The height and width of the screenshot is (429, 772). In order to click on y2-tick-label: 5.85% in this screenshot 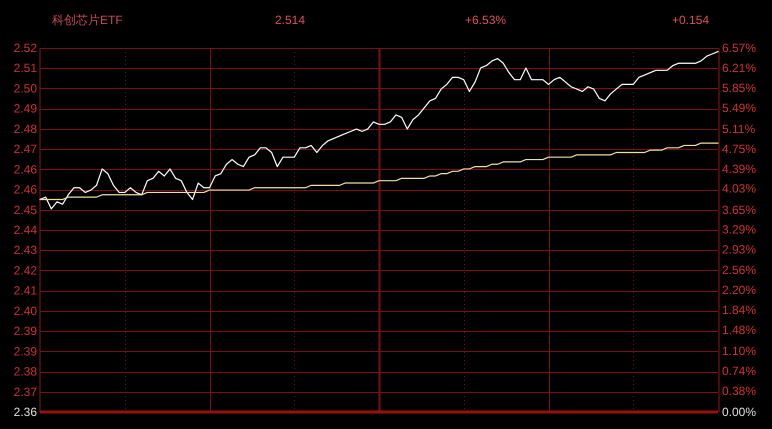, I will do `click(739, 87)`.